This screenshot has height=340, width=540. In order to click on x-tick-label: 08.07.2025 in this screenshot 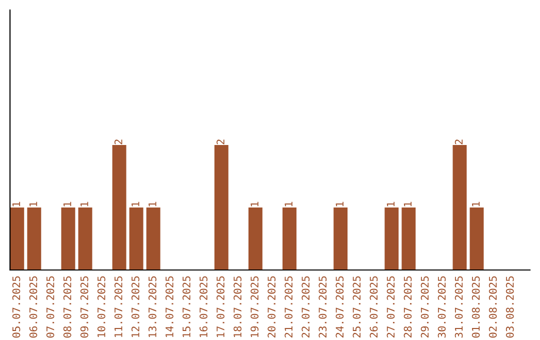, I will do `click(67, 307)`.